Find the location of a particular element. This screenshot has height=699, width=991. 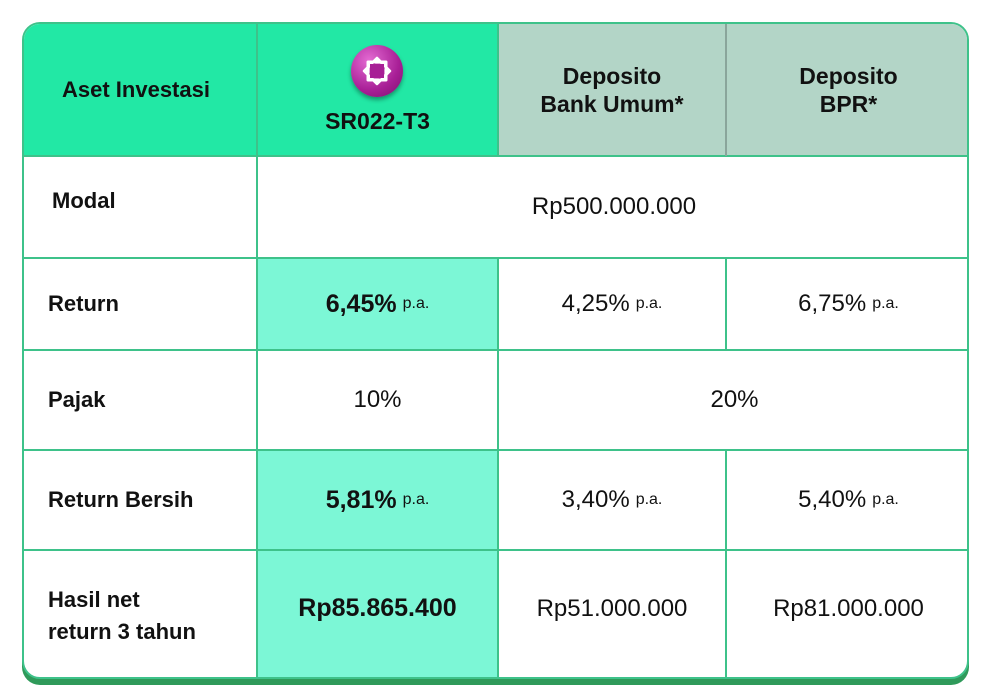

modal-value-text: Rp500.000.000 is located at coordinates (614, 206).